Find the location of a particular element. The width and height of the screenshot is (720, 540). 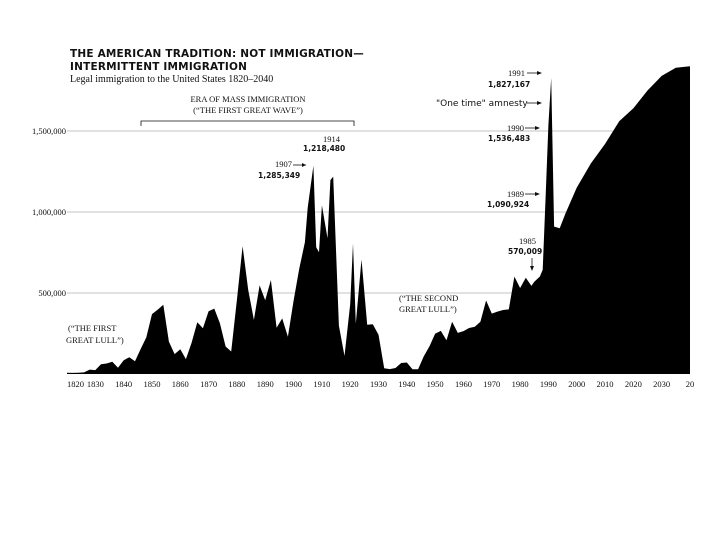

annotation-1989: 1989 1,090,924 is located at coordinates (513, 199).